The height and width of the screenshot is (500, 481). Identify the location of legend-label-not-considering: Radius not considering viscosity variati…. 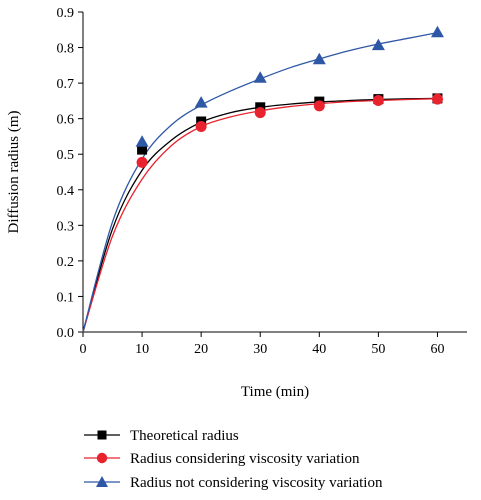
(256, 483).